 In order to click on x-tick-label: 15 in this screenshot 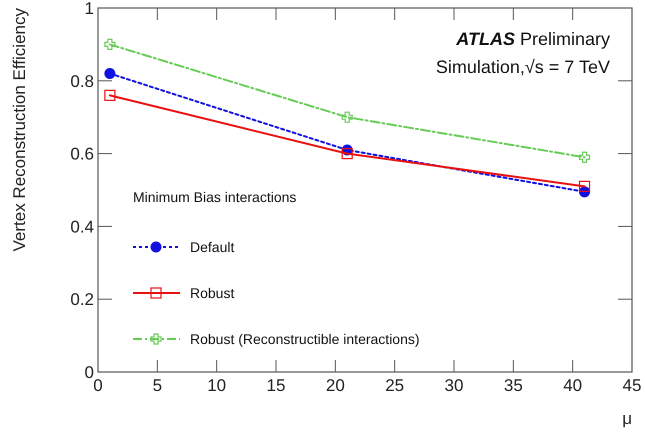, I will do `click(276, 385)`.